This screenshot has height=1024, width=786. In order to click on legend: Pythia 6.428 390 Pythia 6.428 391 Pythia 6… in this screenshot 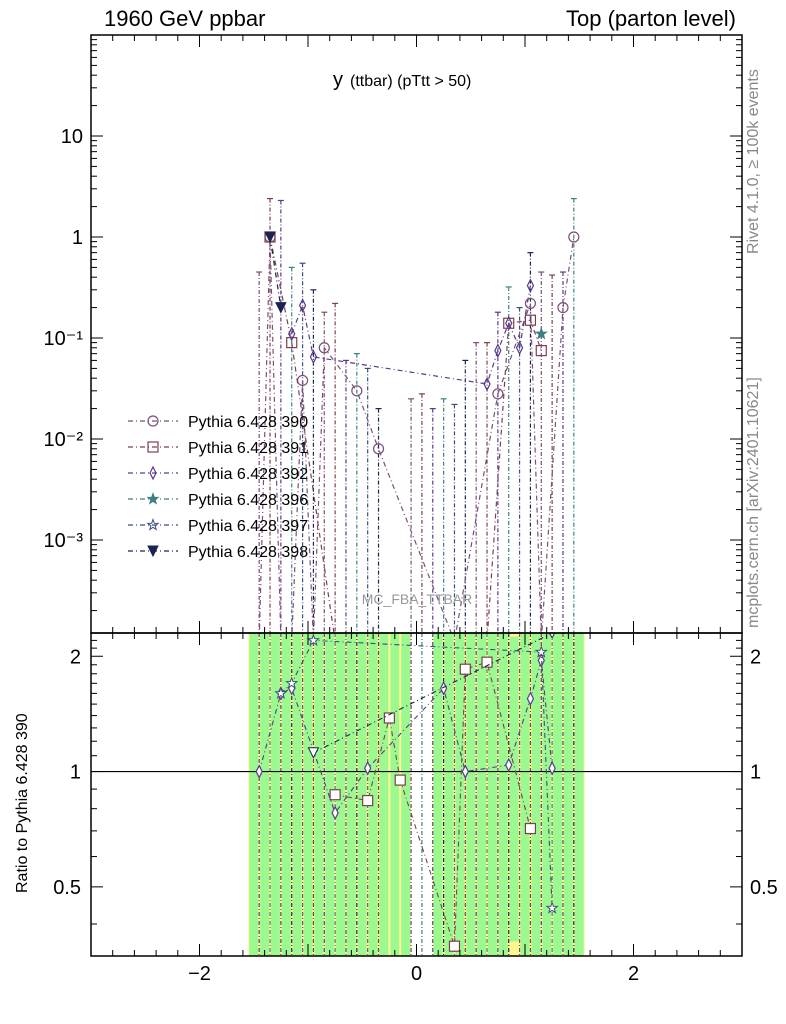, I will do `click(218, 487)`.